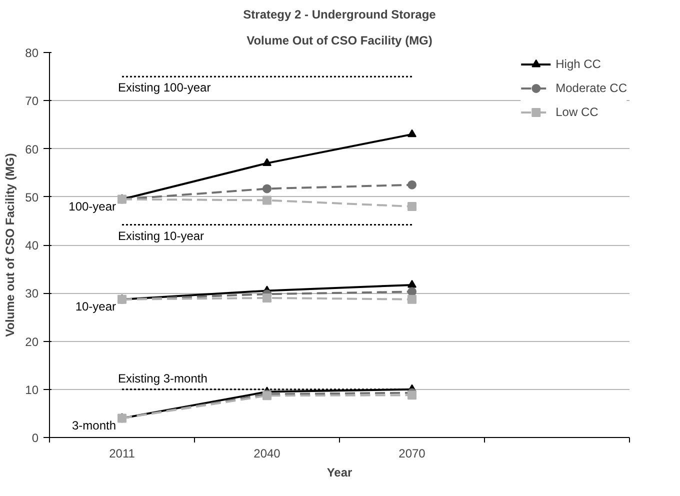  Describe the element at coordinates (161, 235) in the screenshot. I see `ref-line-label: Existing 10-year` at that location.